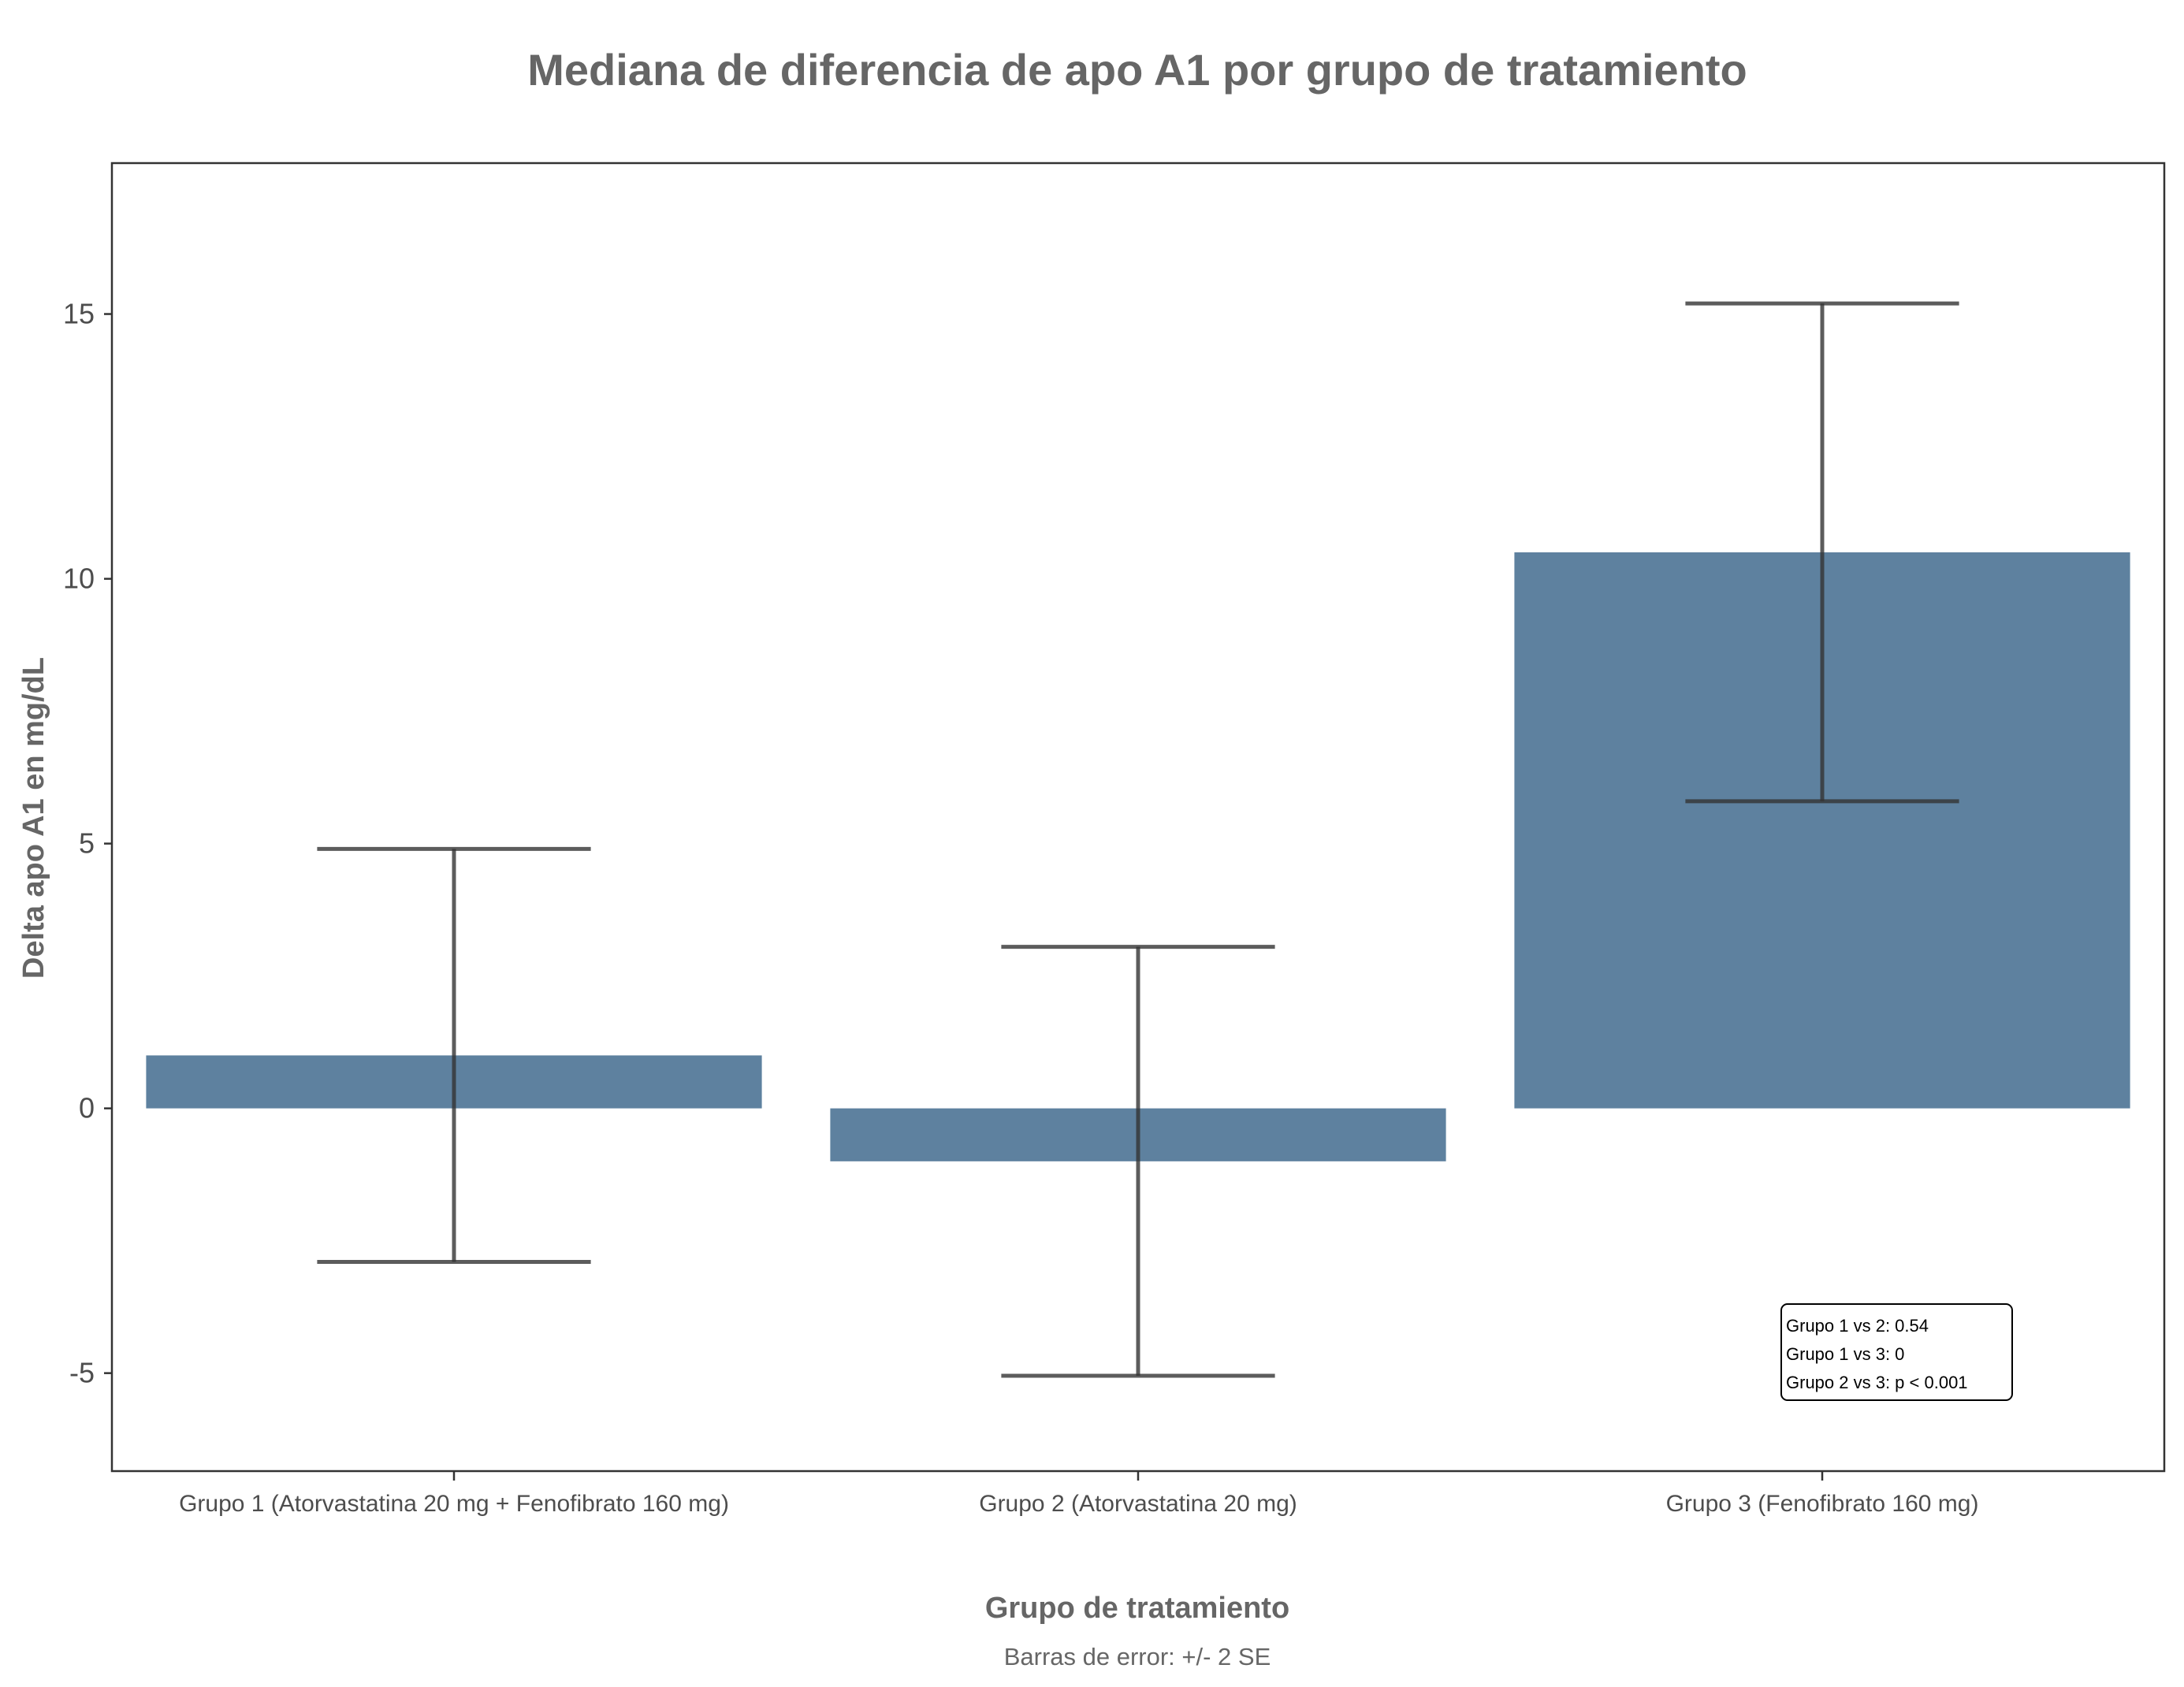 The image size is (2184, 1687). Describe the element at coordinates (1822, 1504) in the screenshot. I see `x-tick-label: Grupo 3 (Fenofibrato 160 mg)` at that location.